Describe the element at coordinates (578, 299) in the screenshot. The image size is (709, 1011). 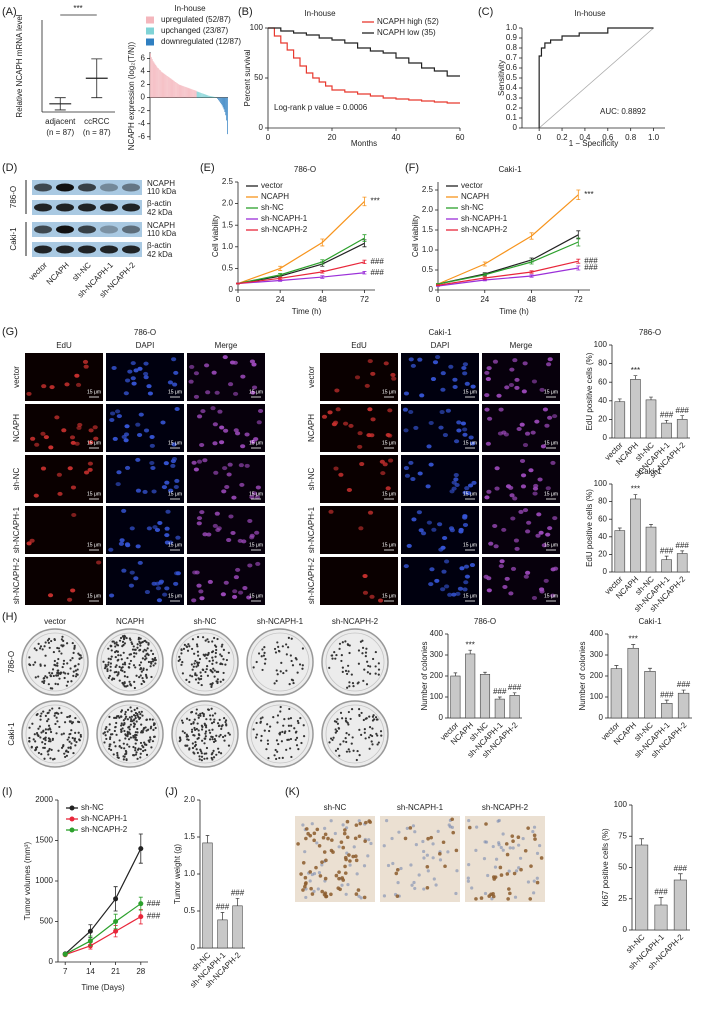
I see `x-tick-label: 72` at that location.